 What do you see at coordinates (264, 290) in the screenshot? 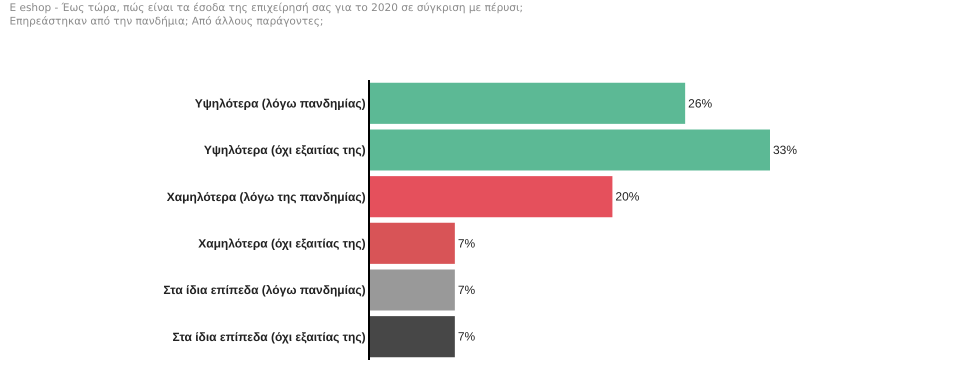
I see `y-tick-label: Στα ίδια επίπεδα (λόγω πανδημίας)` at bounding box center [264, 290].